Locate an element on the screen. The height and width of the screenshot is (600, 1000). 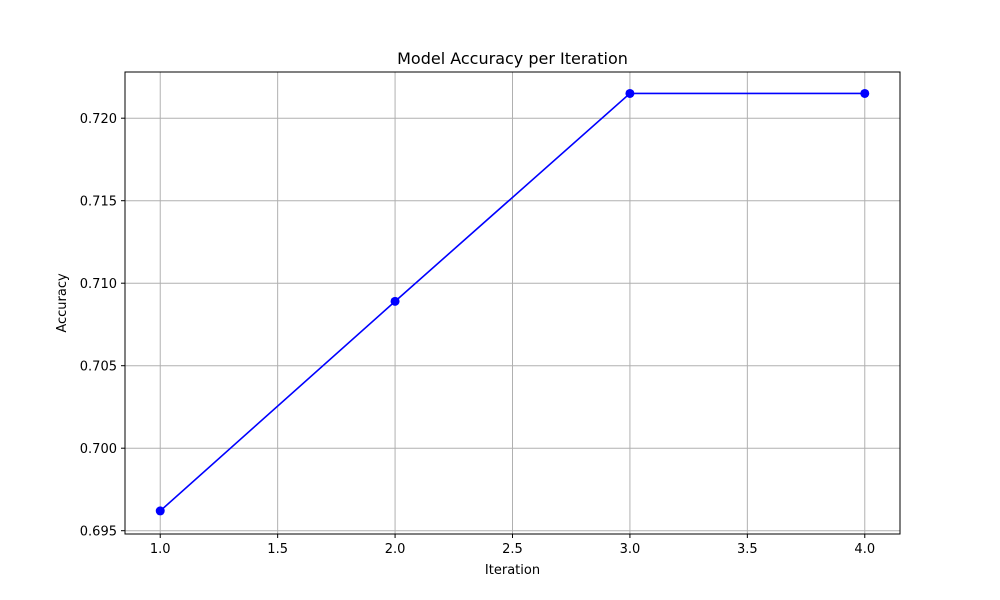
x-tick-label: 3.0 is located at coordinates (630, 549).